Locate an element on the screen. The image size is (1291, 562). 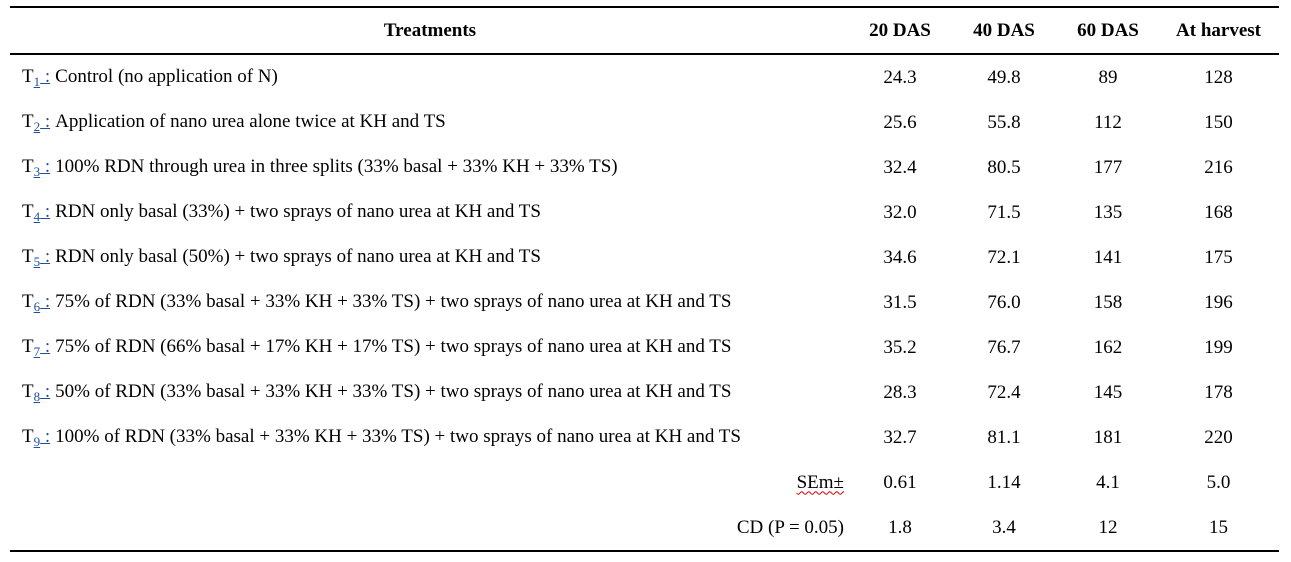
treatment-code-subscript: 1 is located at coordinates (37, 81).